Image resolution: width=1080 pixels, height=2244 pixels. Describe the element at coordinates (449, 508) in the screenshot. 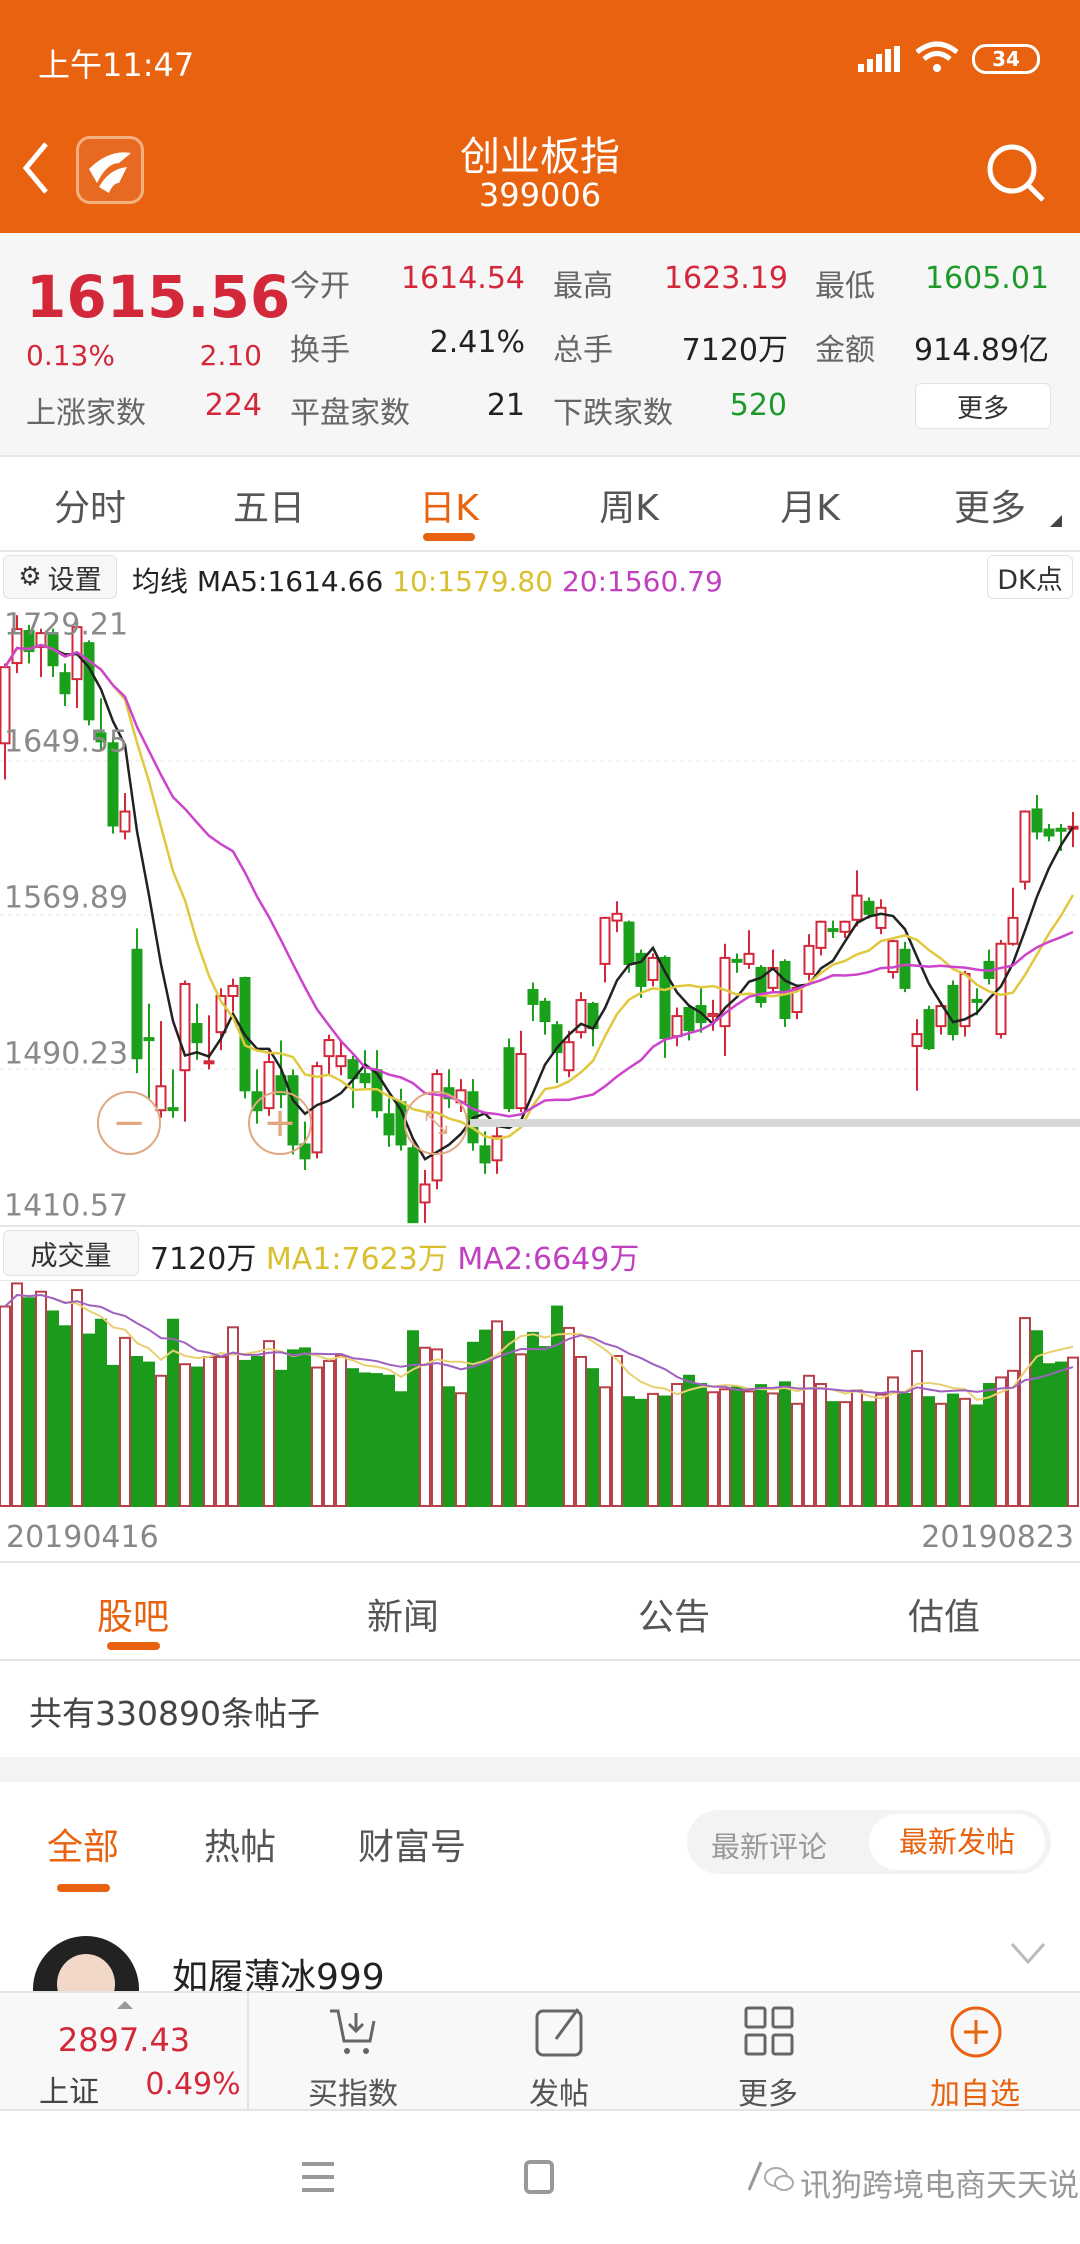

I see `tab-daily-k: 日K` at that location.